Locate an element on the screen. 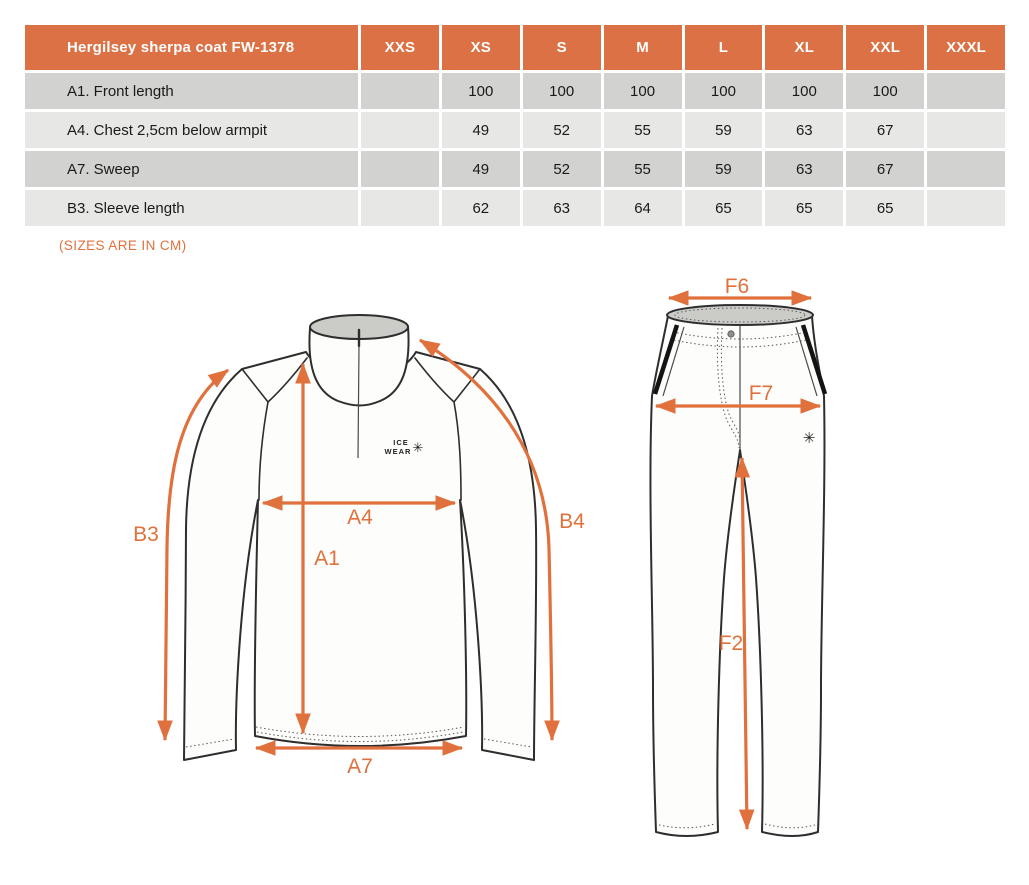  measure-label-a1: A1 is located at coordinates (327, 558).